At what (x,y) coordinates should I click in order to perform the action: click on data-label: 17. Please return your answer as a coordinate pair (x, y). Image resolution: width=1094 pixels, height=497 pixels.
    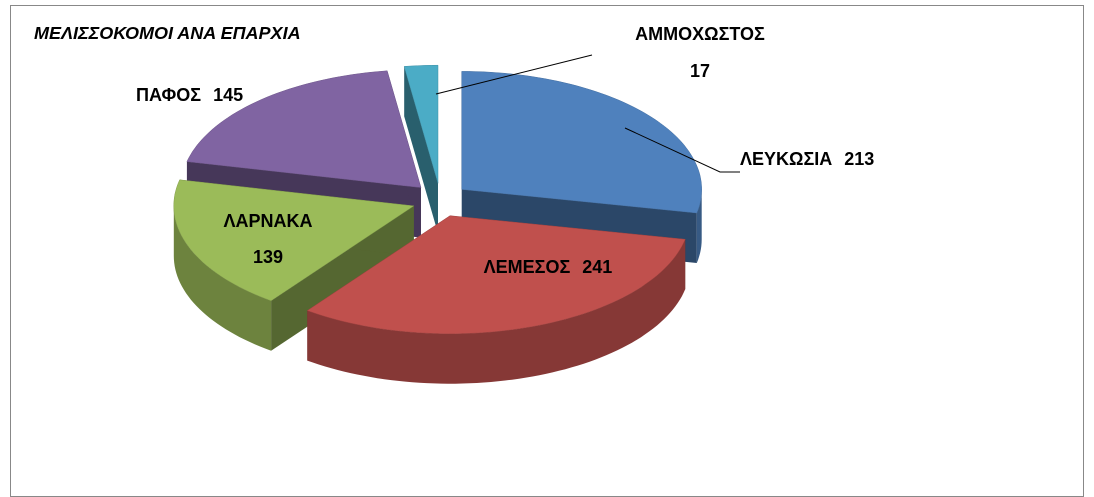
    Looking at the image, I should click on (700, 71).